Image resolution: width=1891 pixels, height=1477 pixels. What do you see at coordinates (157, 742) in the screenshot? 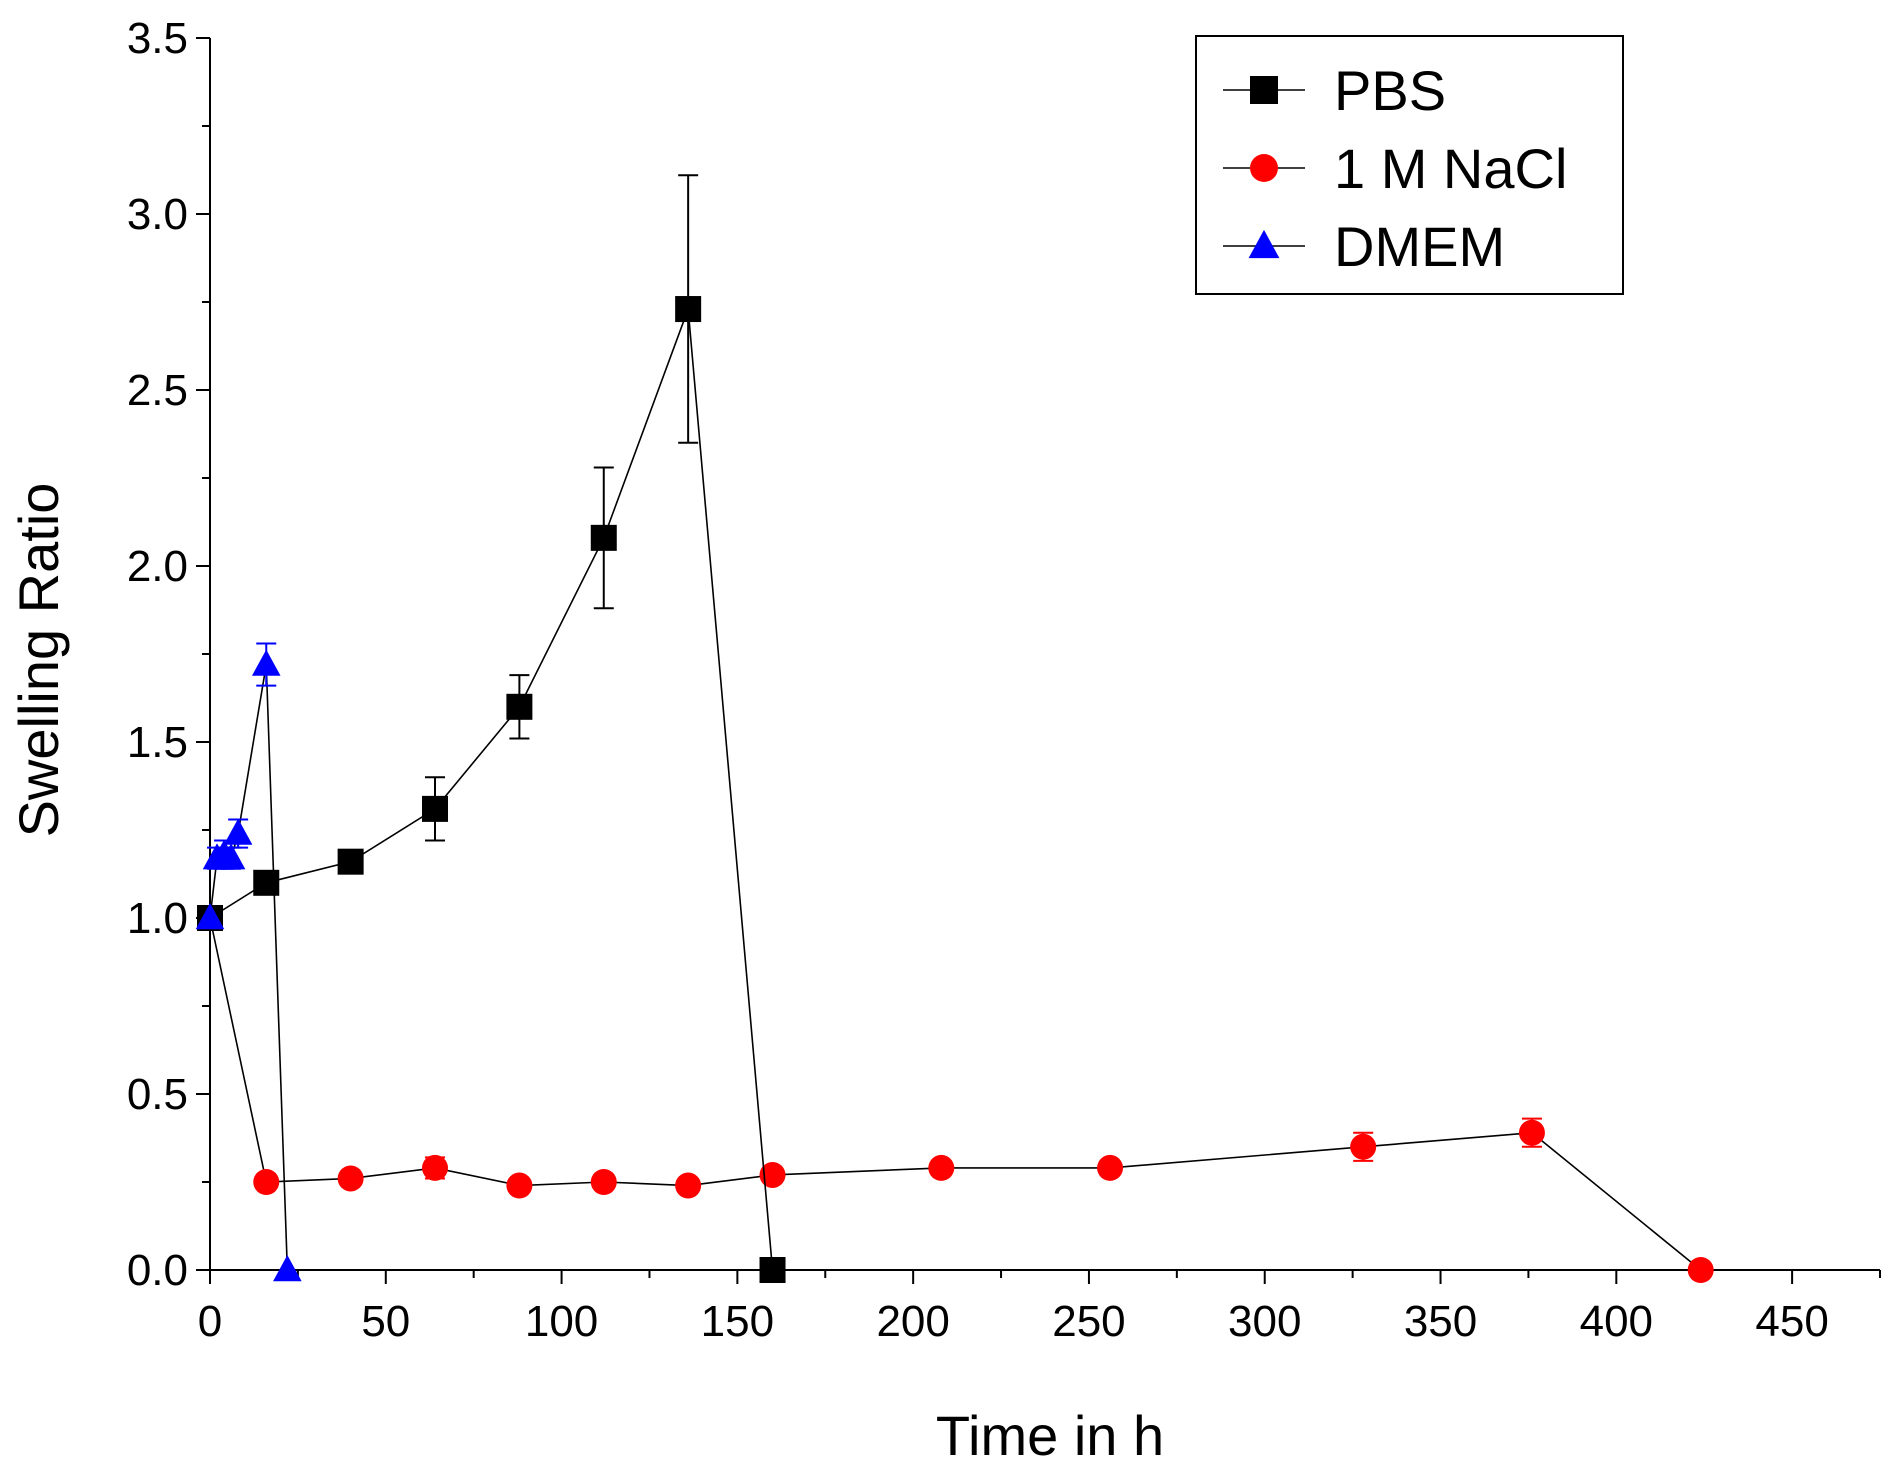
I see `y-tick-label: 1.5` at bounding box center [157, 742].